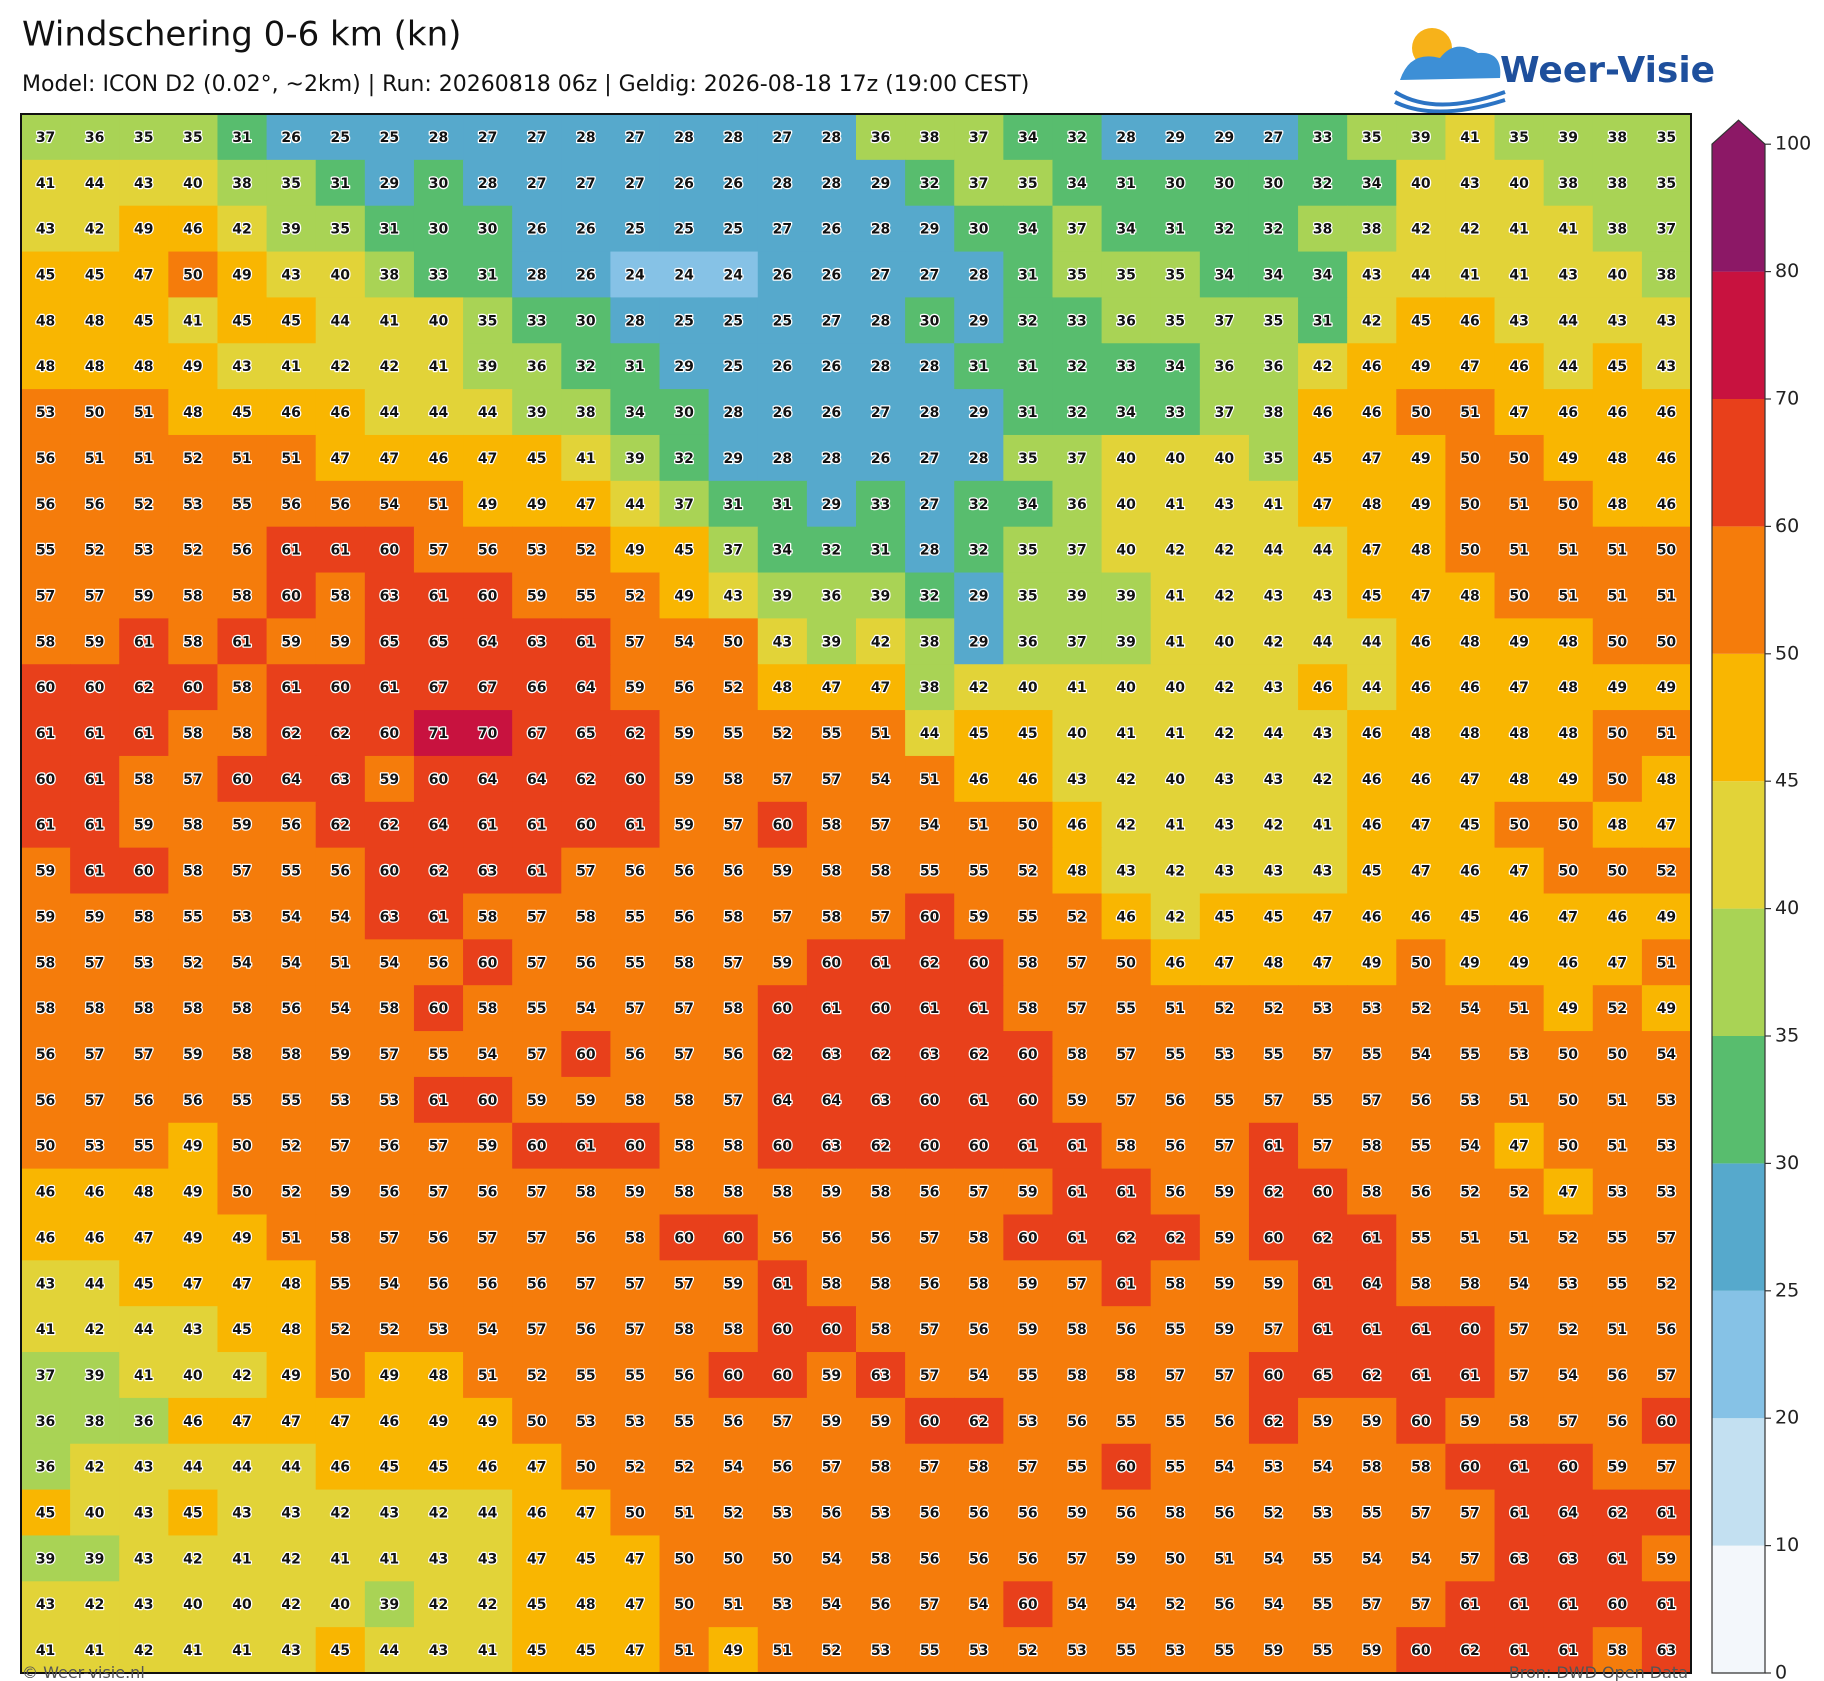  What do you see at coordinates (192, 1651) in the screenshot?
I see `value-label: 41` at bounding box center [192, 1651].